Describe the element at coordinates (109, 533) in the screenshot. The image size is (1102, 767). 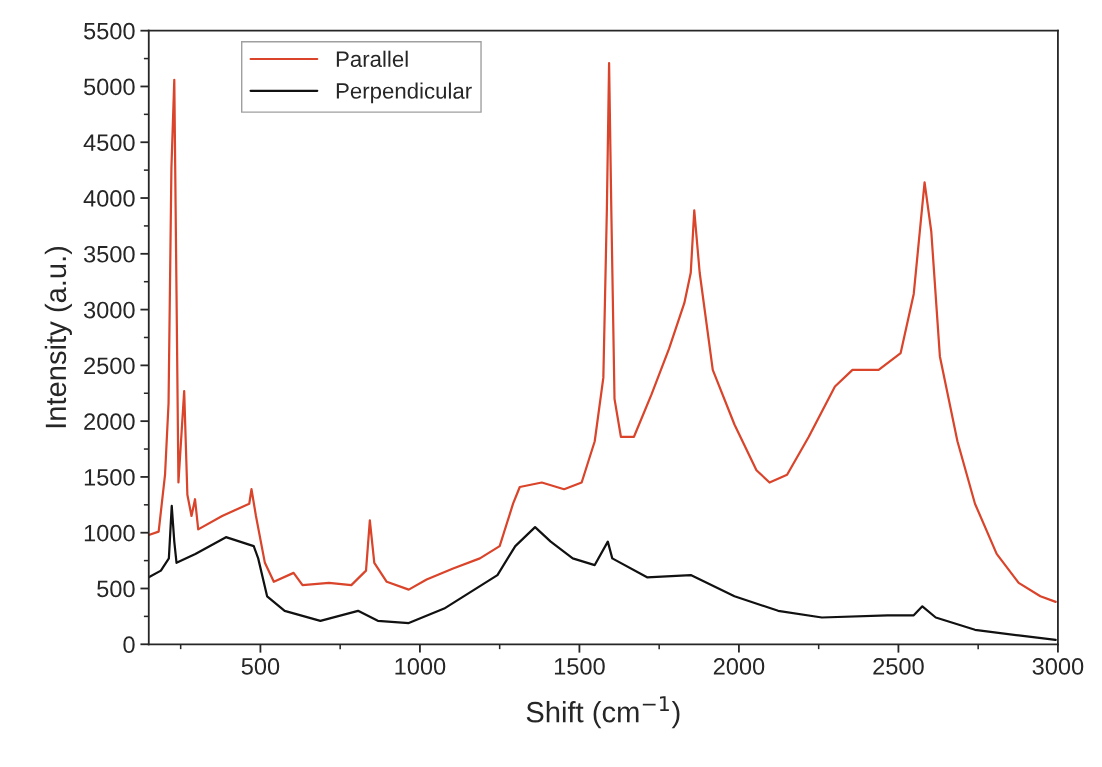
I see `y-tick-label: 1000` at that location.